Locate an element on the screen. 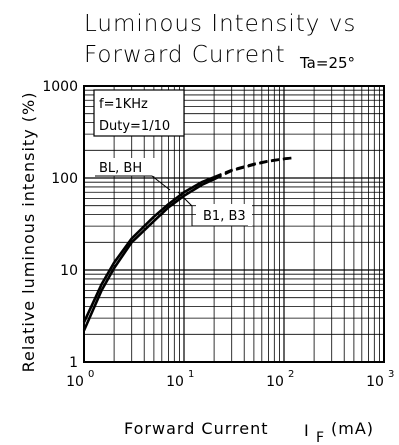 This screenshot has width=399, height=445. y-tick-label: 1000 is located at coordinates (60, 87).